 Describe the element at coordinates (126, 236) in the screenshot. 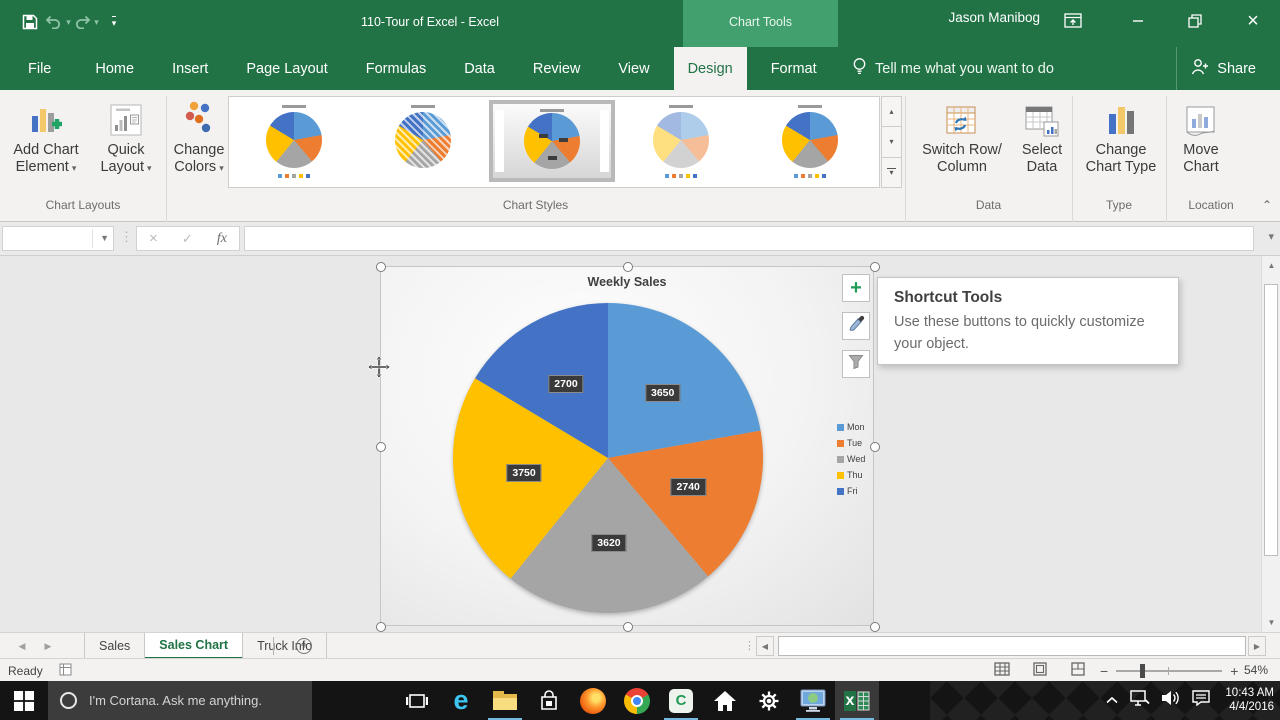

I see `formula-bar-grip-icon: ⋮` at that location.